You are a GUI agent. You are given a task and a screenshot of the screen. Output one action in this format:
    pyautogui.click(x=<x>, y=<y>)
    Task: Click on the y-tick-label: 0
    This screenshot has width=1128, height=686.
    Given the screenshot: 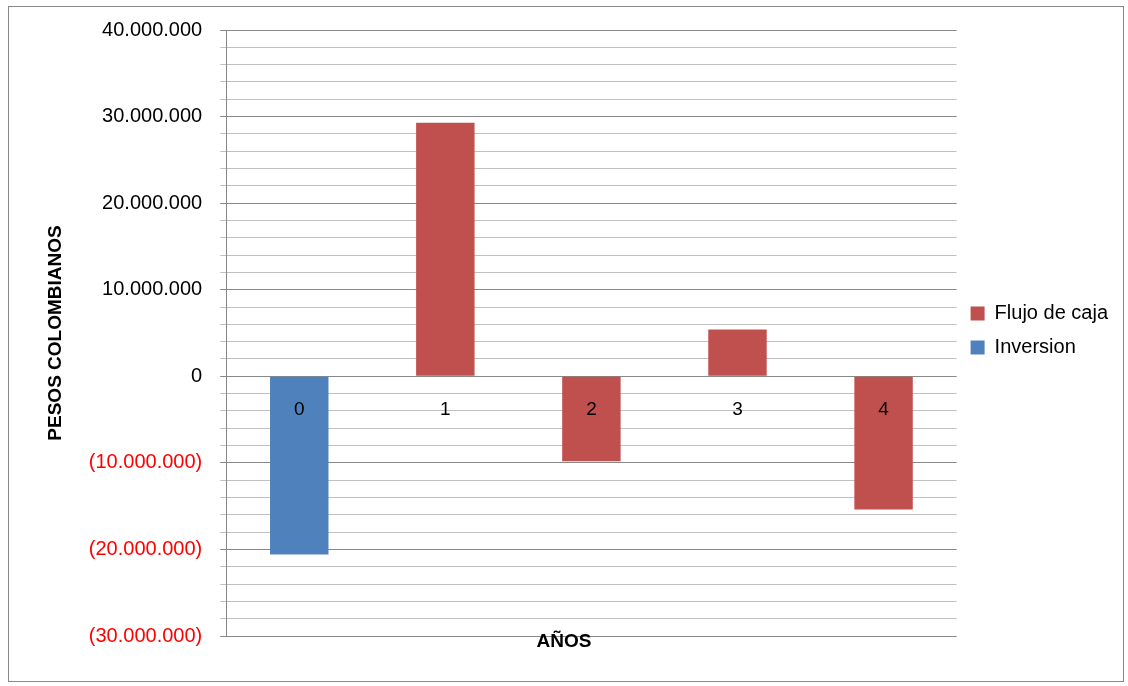 What is the action you would take?
    pyautogui.click(x=197, y=374)
    